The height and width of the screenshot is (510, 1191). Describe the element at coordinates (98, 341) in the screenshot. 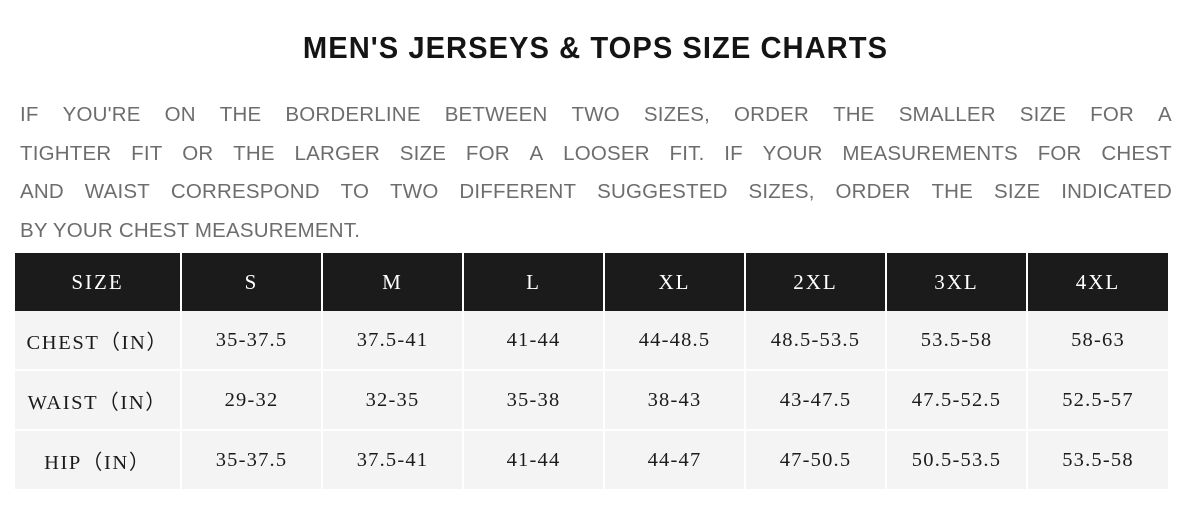

I see `row-label-chest: CHEST（IN）` at that location.